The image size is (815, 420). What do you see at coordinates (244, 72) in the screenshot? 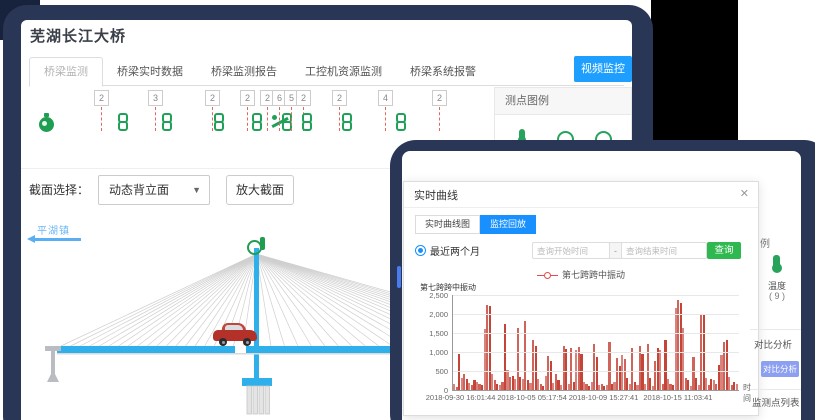
I see `tab-桥梁监测报告: 桥梁监测报告` at bounding box center [244, 72].